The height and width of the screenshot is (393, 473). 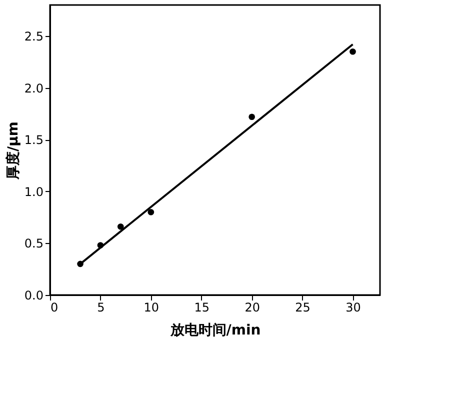 What do you see at coordinates (54, 307) in the screenshot?
I see `x-tick-label: 0` at bounding box center [54, 307].